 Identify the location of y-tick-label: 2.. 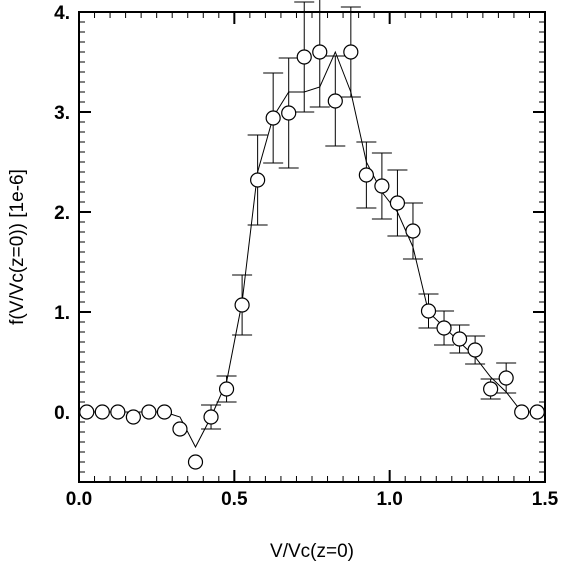
(62, 213).